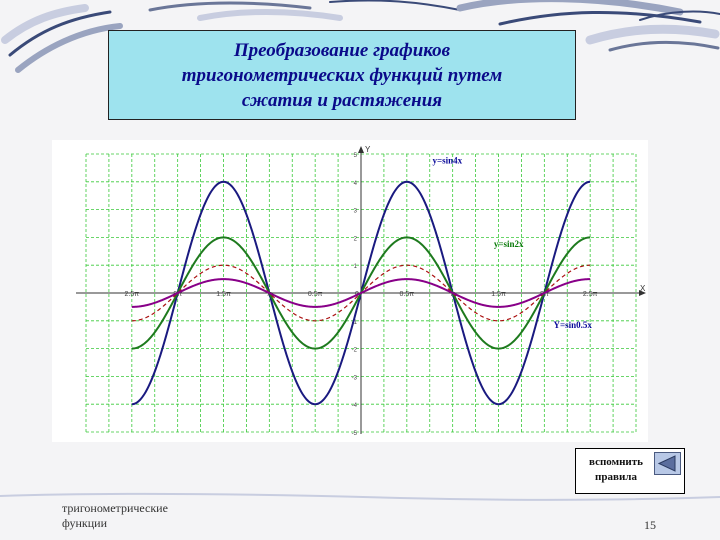 This screenshot has width=720, height=540. Describe the element at coordinates (616, 477) in the screenshot. I see `recall-rules-label-line-2: правила` at that location.